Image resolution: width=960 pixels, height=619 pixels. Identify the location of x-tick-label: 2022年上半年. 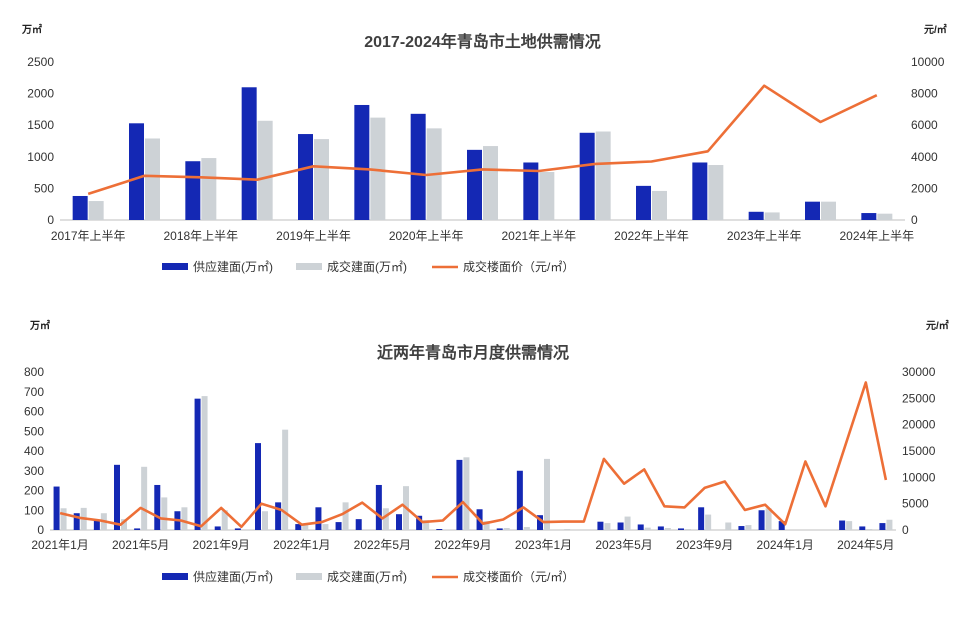
(651, 236).